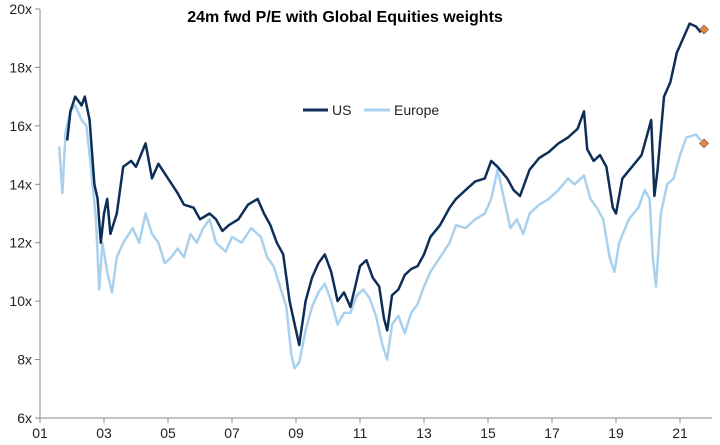  I want to click on y-tick-label: 18x, so click(20, 67).